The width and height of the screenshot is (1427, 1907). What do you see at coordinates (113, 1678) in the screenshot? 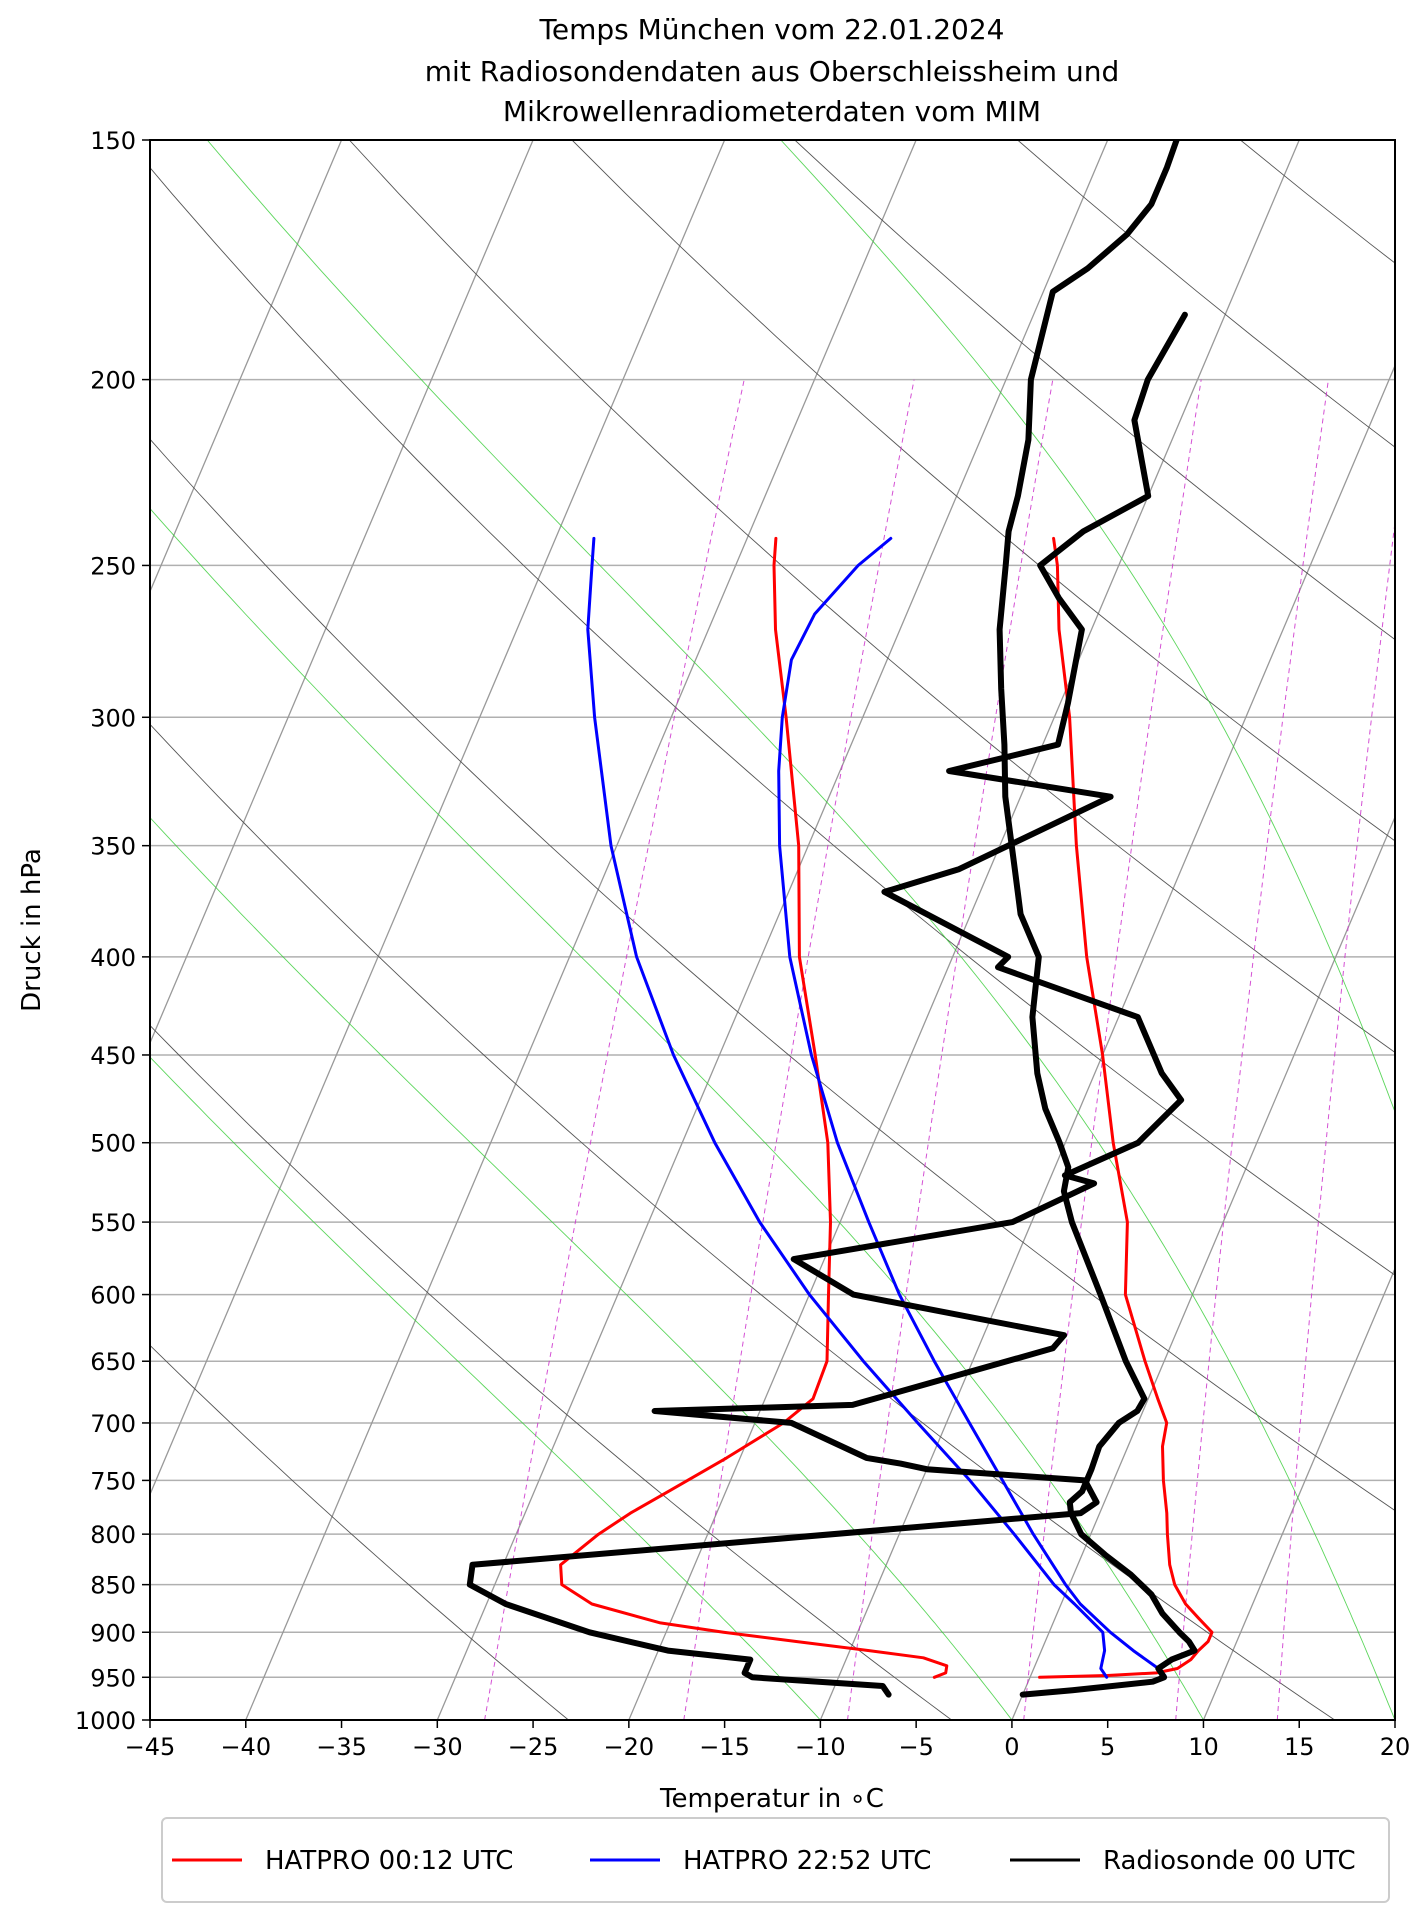
I see `y-tick-label: 950` at bounding box center [113, 1678].